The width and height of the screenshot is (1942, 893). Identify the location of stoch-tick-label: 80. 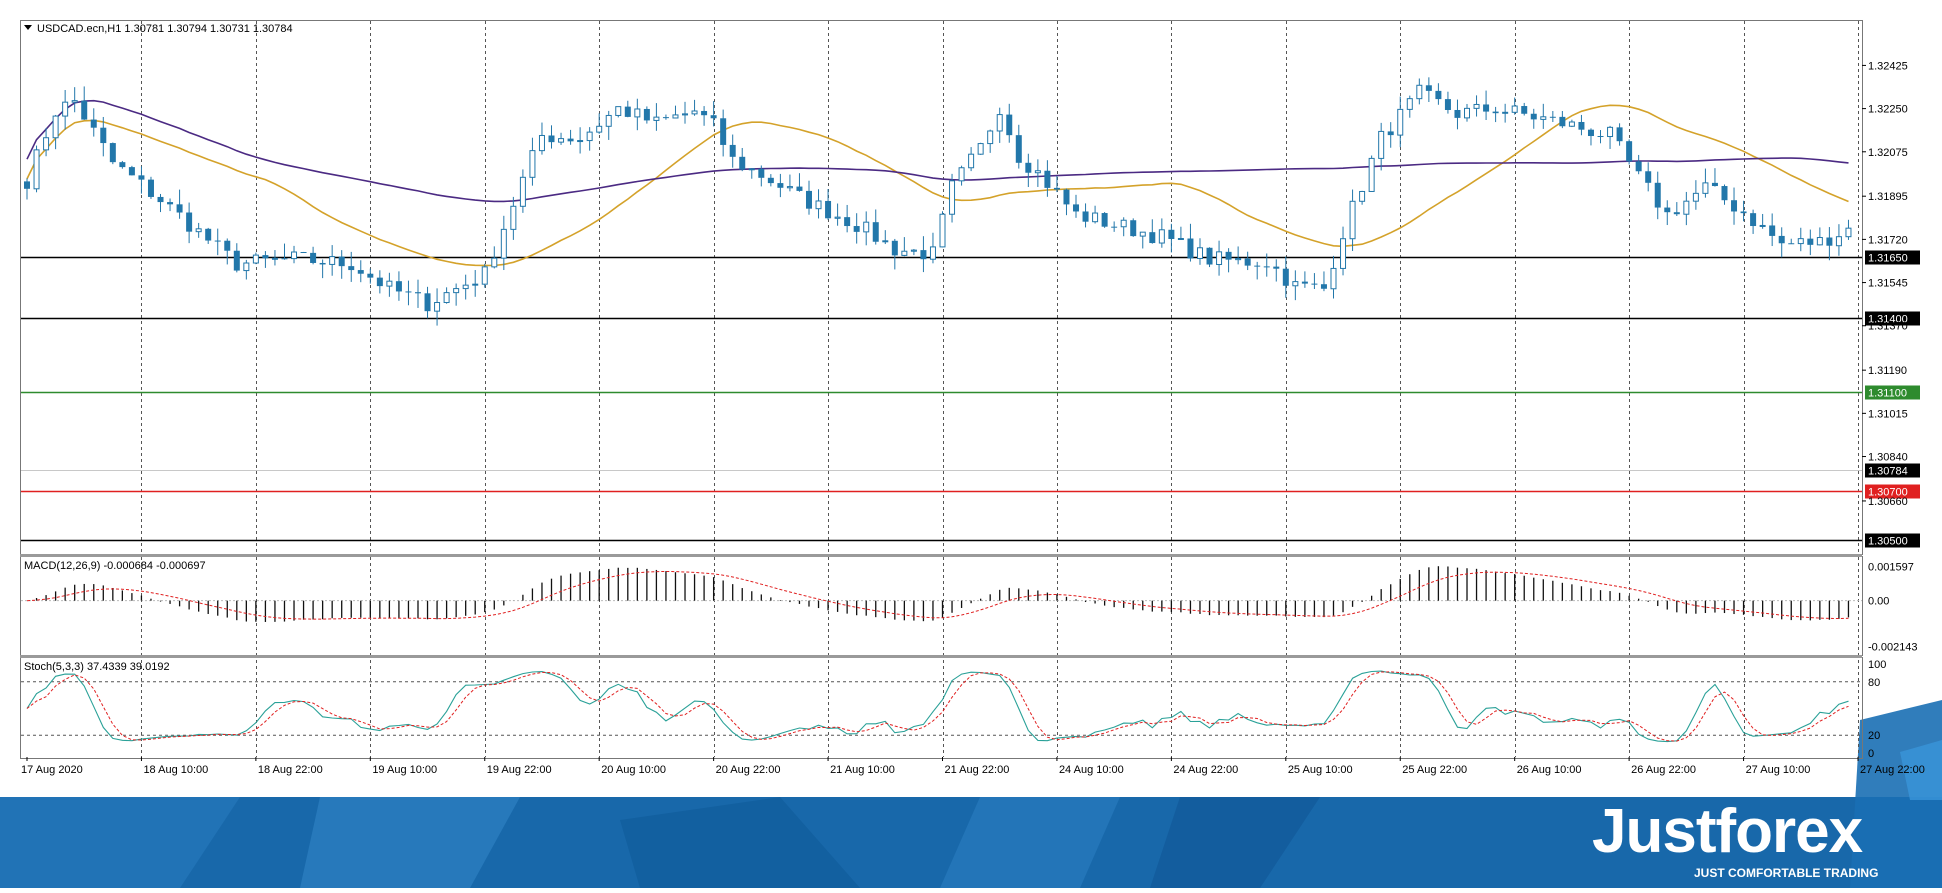
(1874, 683).